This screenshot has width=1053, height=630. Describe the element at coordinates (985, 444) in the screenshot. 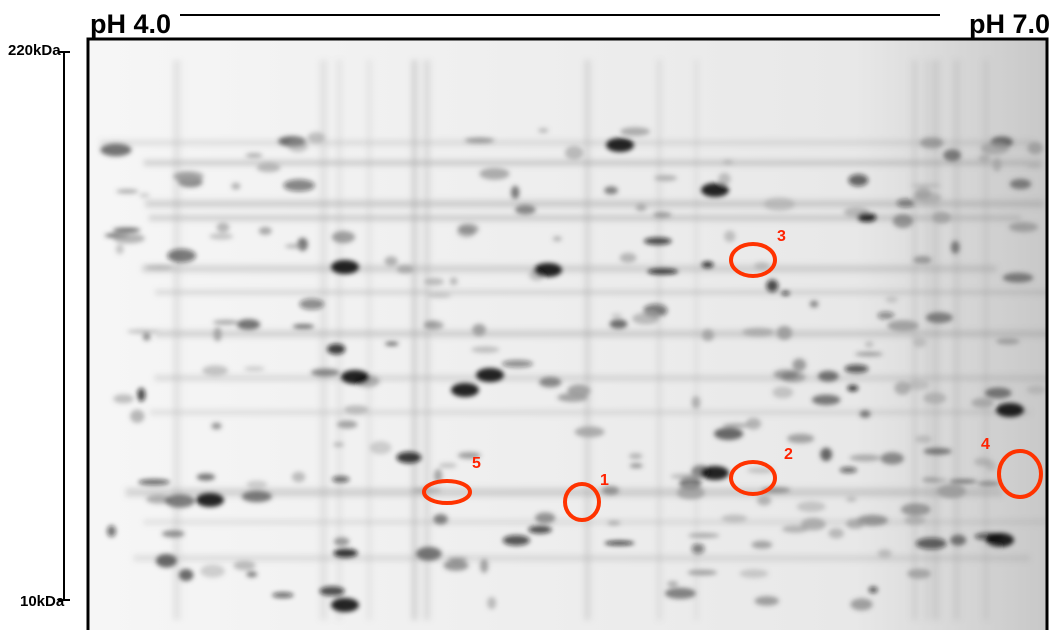

I see `spot-label: 4` at that location.